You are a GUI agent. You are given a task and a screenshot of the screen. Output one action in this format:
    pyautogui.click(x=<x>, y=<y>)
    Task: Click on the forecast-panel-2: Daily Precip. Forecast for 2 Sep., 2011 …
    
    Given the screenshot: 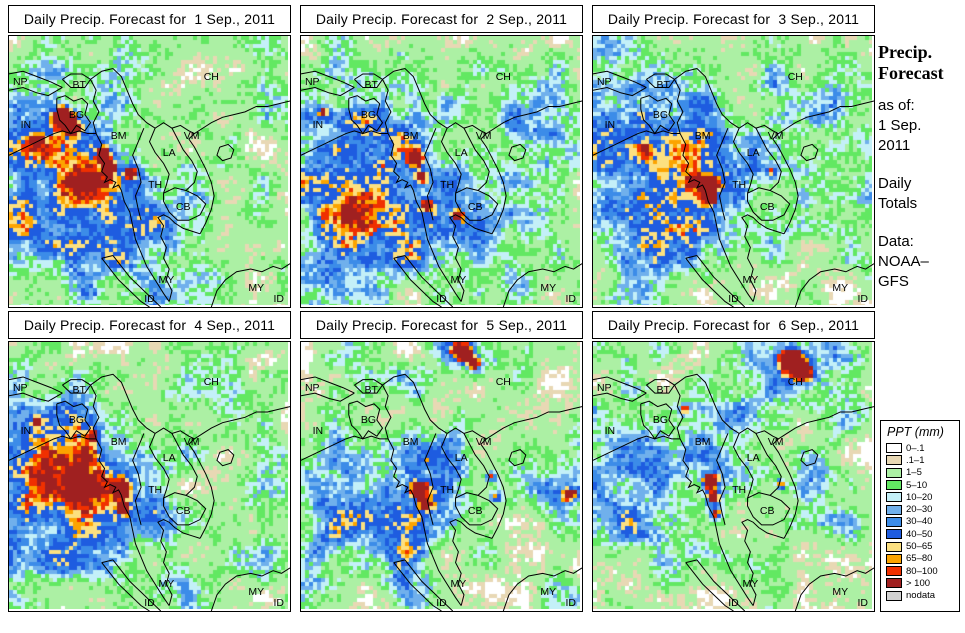 What is the action you would take?
    pyautogui.click(x=441, y=156)
    